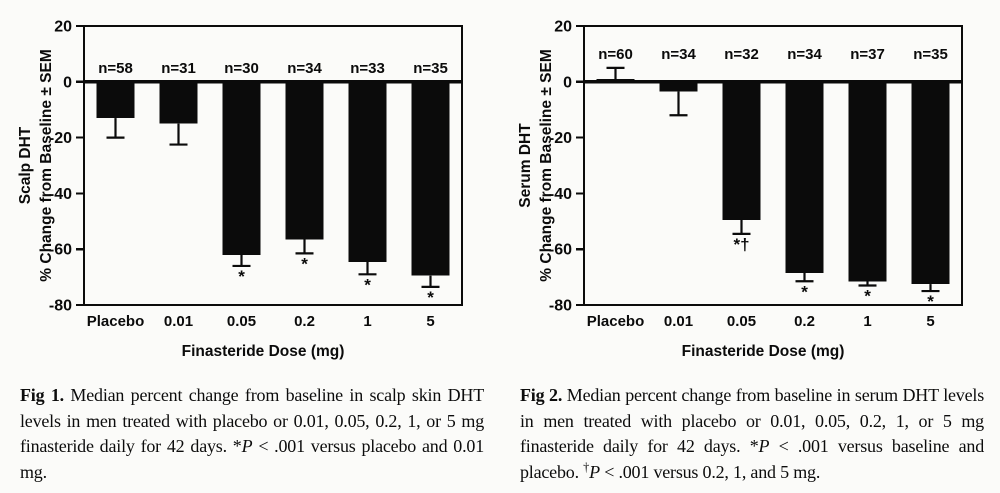  I want to click on caption-segment: < .001 versus placebo and 0.01 mg., so click(252, 459).